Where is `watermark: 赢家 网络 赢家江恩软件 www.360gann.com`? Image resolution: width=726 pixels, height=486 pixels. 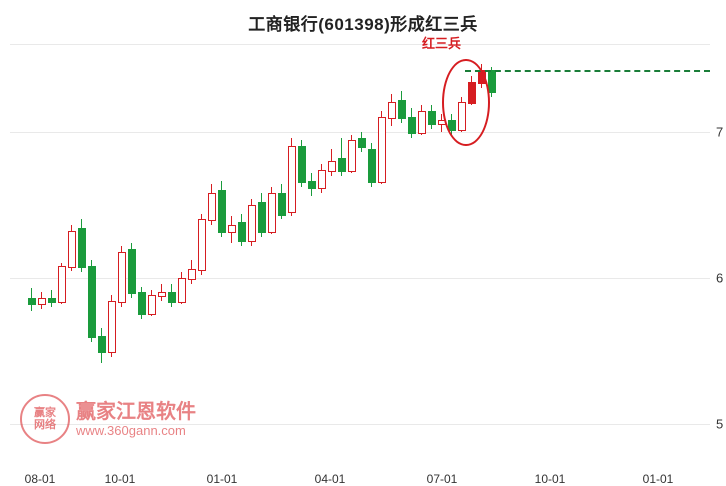
watermark: 赢家 网络 赢家江恩软件 www.360gann.com is located at coordinates (108, 419).